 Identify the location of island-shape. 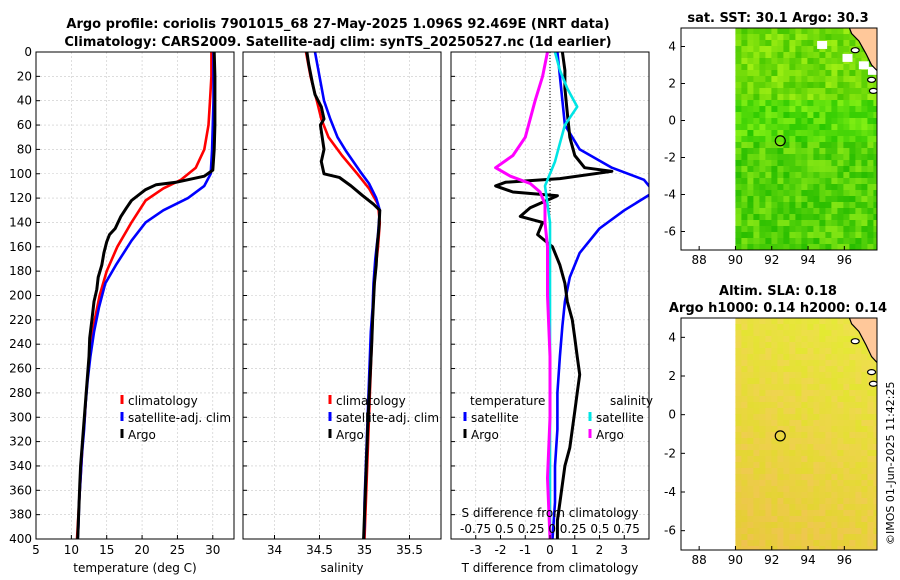
(855, 50).